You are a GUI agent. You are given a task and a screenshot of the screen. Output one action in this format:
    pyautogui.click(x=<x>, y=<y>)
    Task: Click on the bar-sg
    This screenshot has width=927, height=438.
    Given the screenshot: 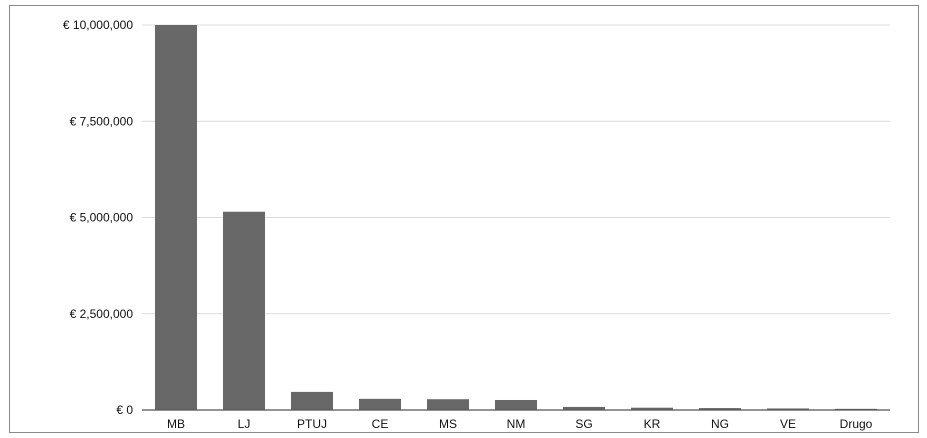 What is the action you would take?
    pyautogui.click(x=584, y=408)
    